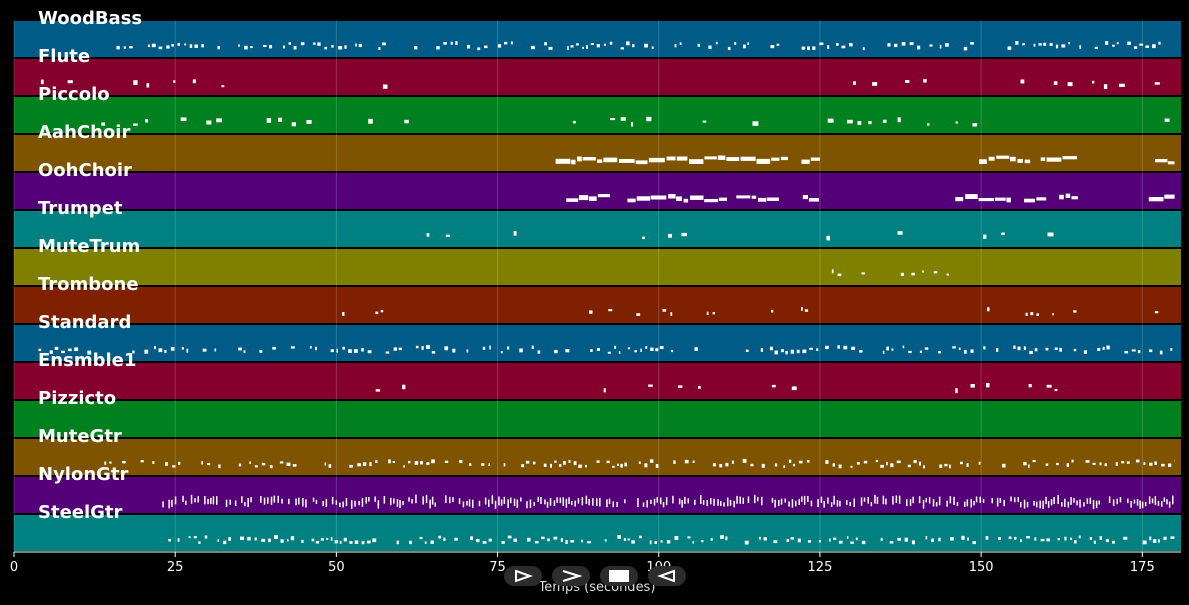  I want to click on play-button, so click(523, 576).